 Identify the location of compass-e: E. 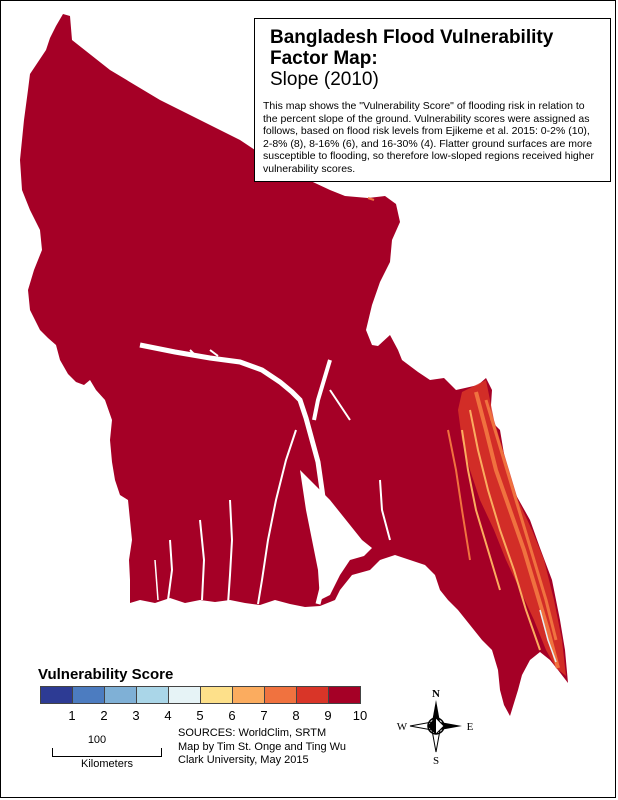
(470, 727).